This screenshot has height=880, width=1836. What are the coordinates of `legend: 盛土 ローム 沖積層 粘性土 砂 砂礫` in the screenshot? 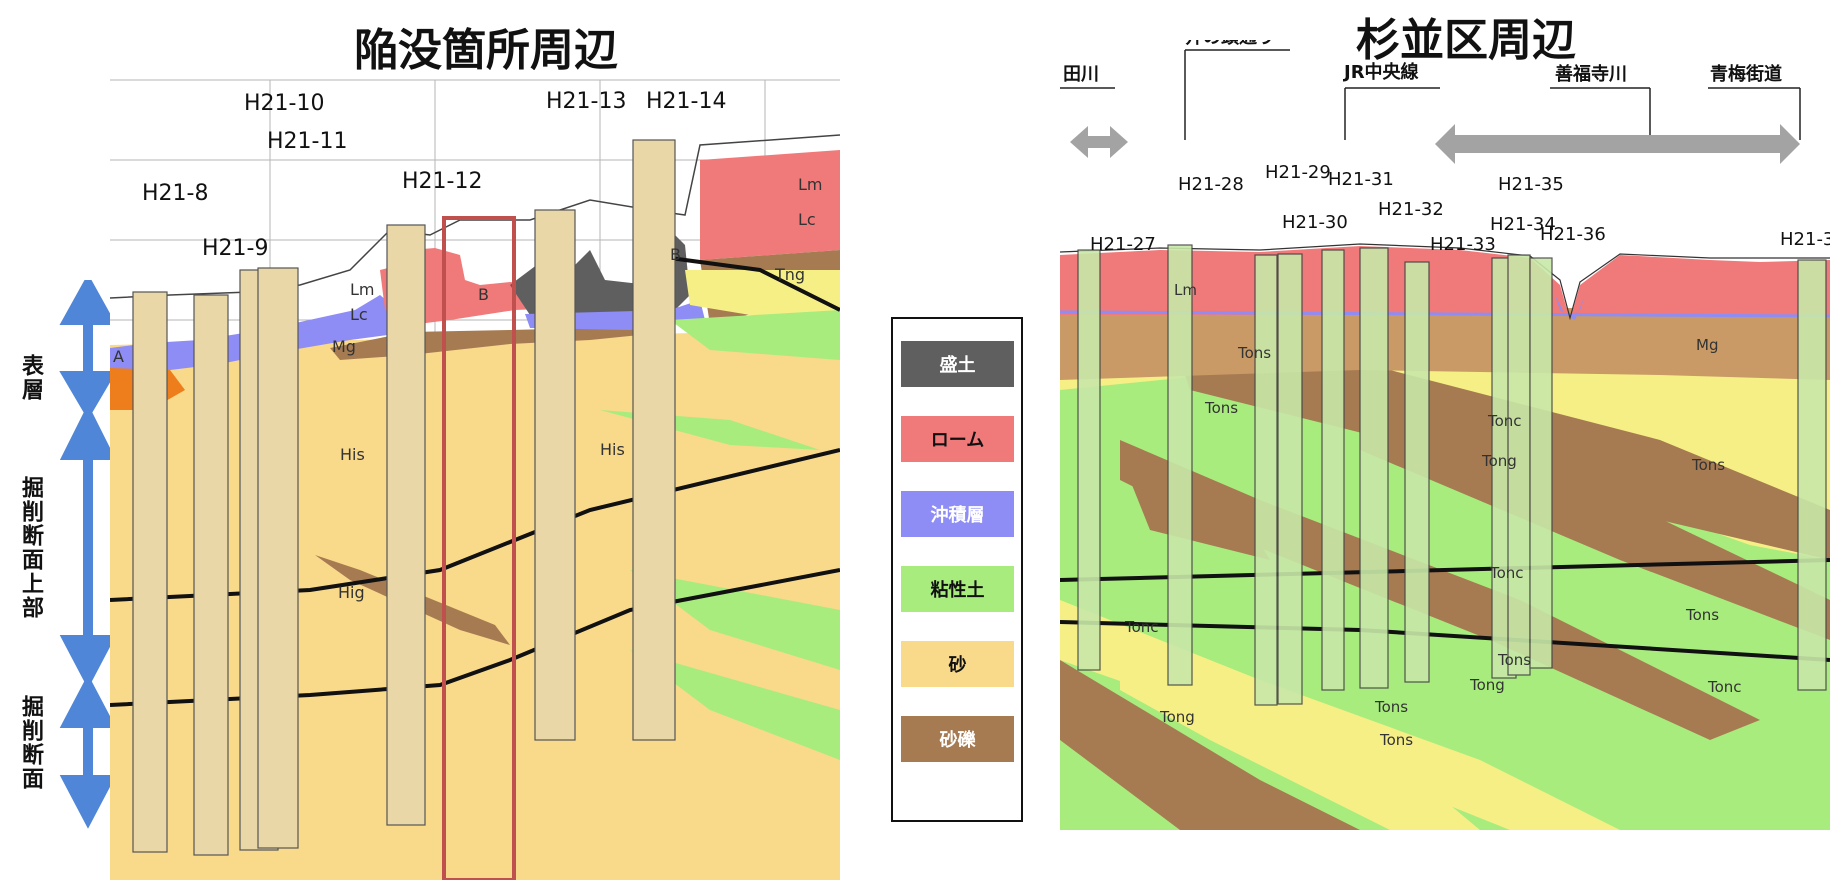 It's located at (957, 569).